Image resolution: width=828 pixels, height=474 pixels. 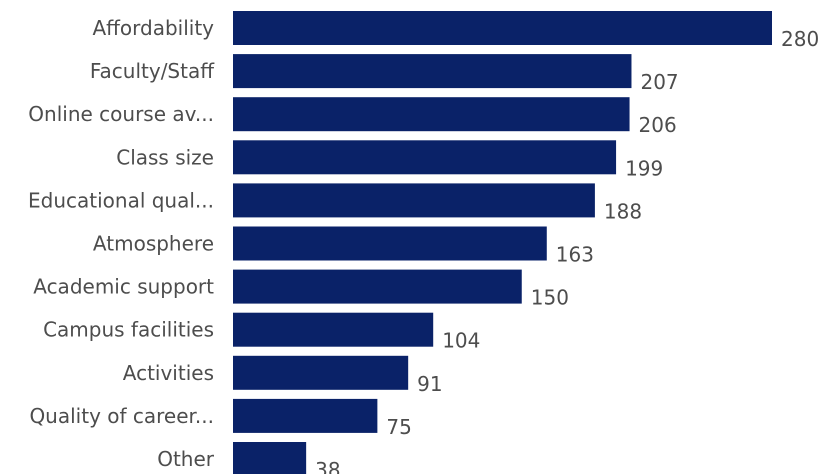 What do you see at coordinates (165, 157) in the screenshot?
I see `category-label: Class size` at bounding box center [165, 157].